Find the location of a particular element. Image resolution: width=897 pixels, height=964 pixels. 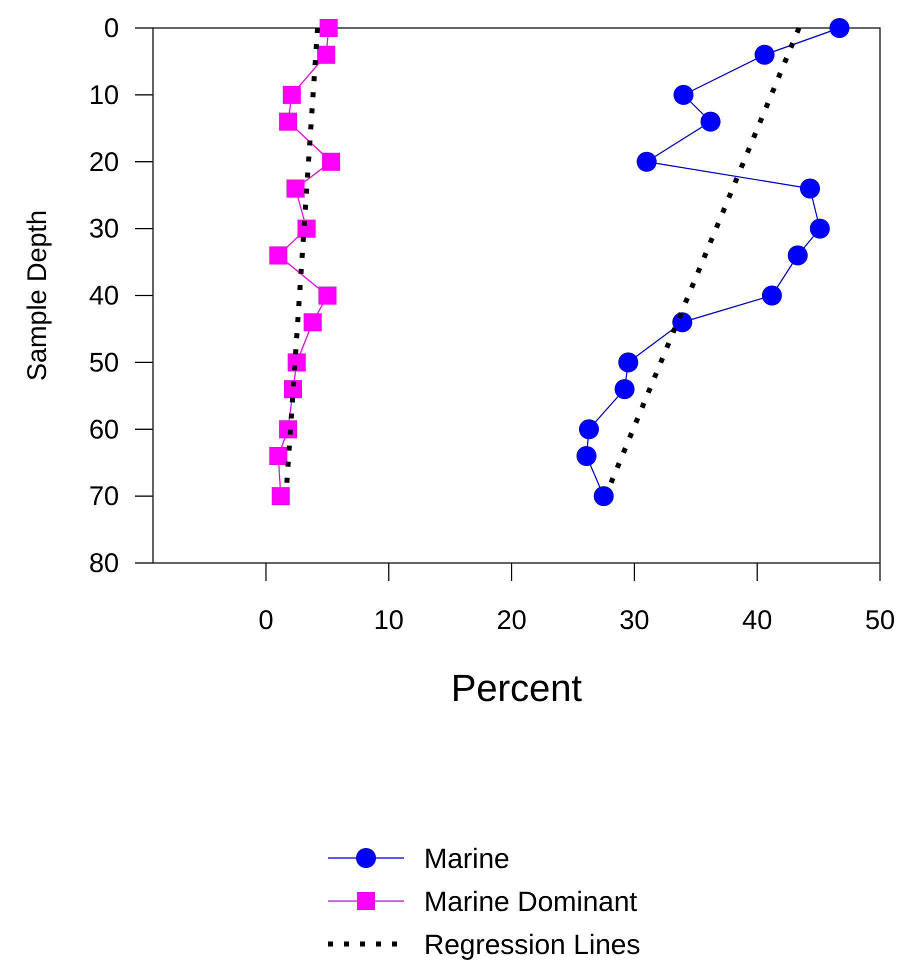

legend-label: Regression Lines is located at coordinates (532, 944).